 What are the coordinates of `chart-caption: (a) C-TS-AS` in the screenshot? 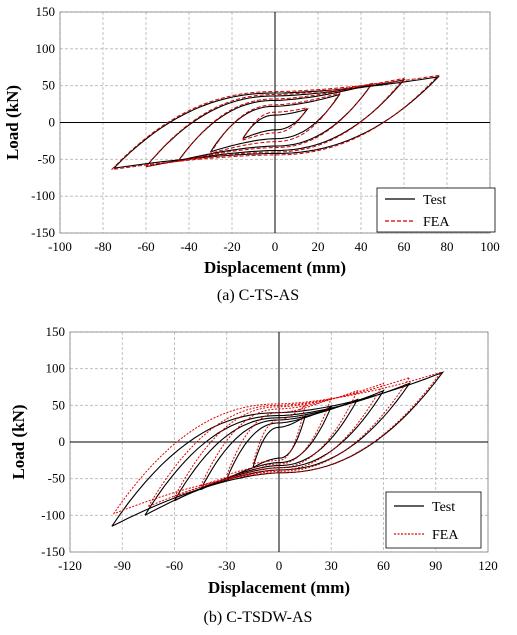 It's located at (258, 295).